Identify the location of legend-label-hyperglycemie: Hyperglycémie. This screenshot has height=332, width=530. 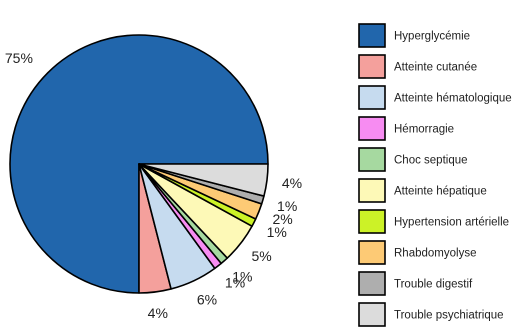
(432, 37).